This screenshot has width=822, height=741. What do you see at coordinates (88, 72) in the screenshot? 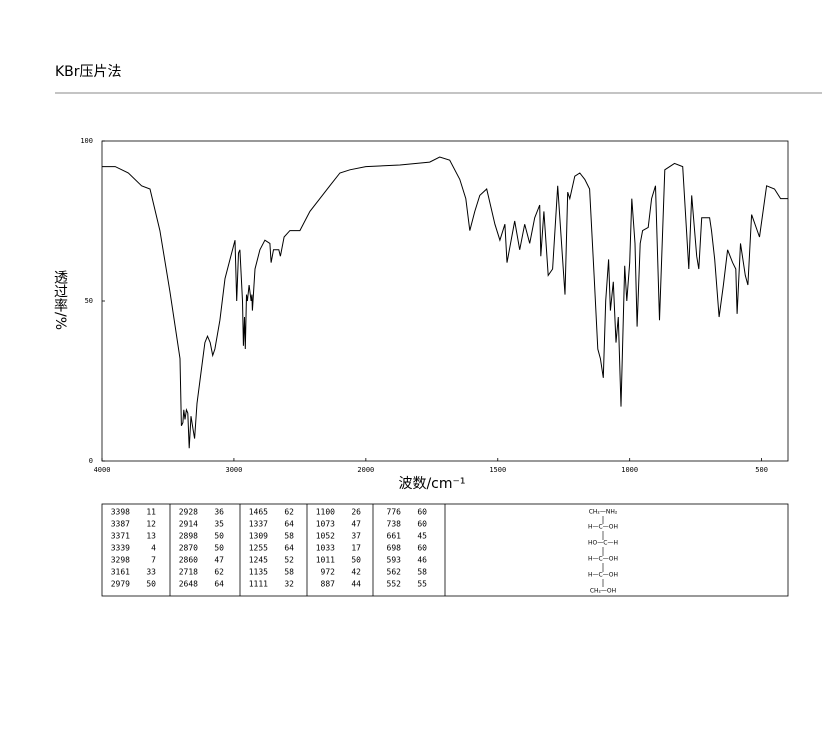
I see `header: KBr压片法` at bounding box center [88, 72].